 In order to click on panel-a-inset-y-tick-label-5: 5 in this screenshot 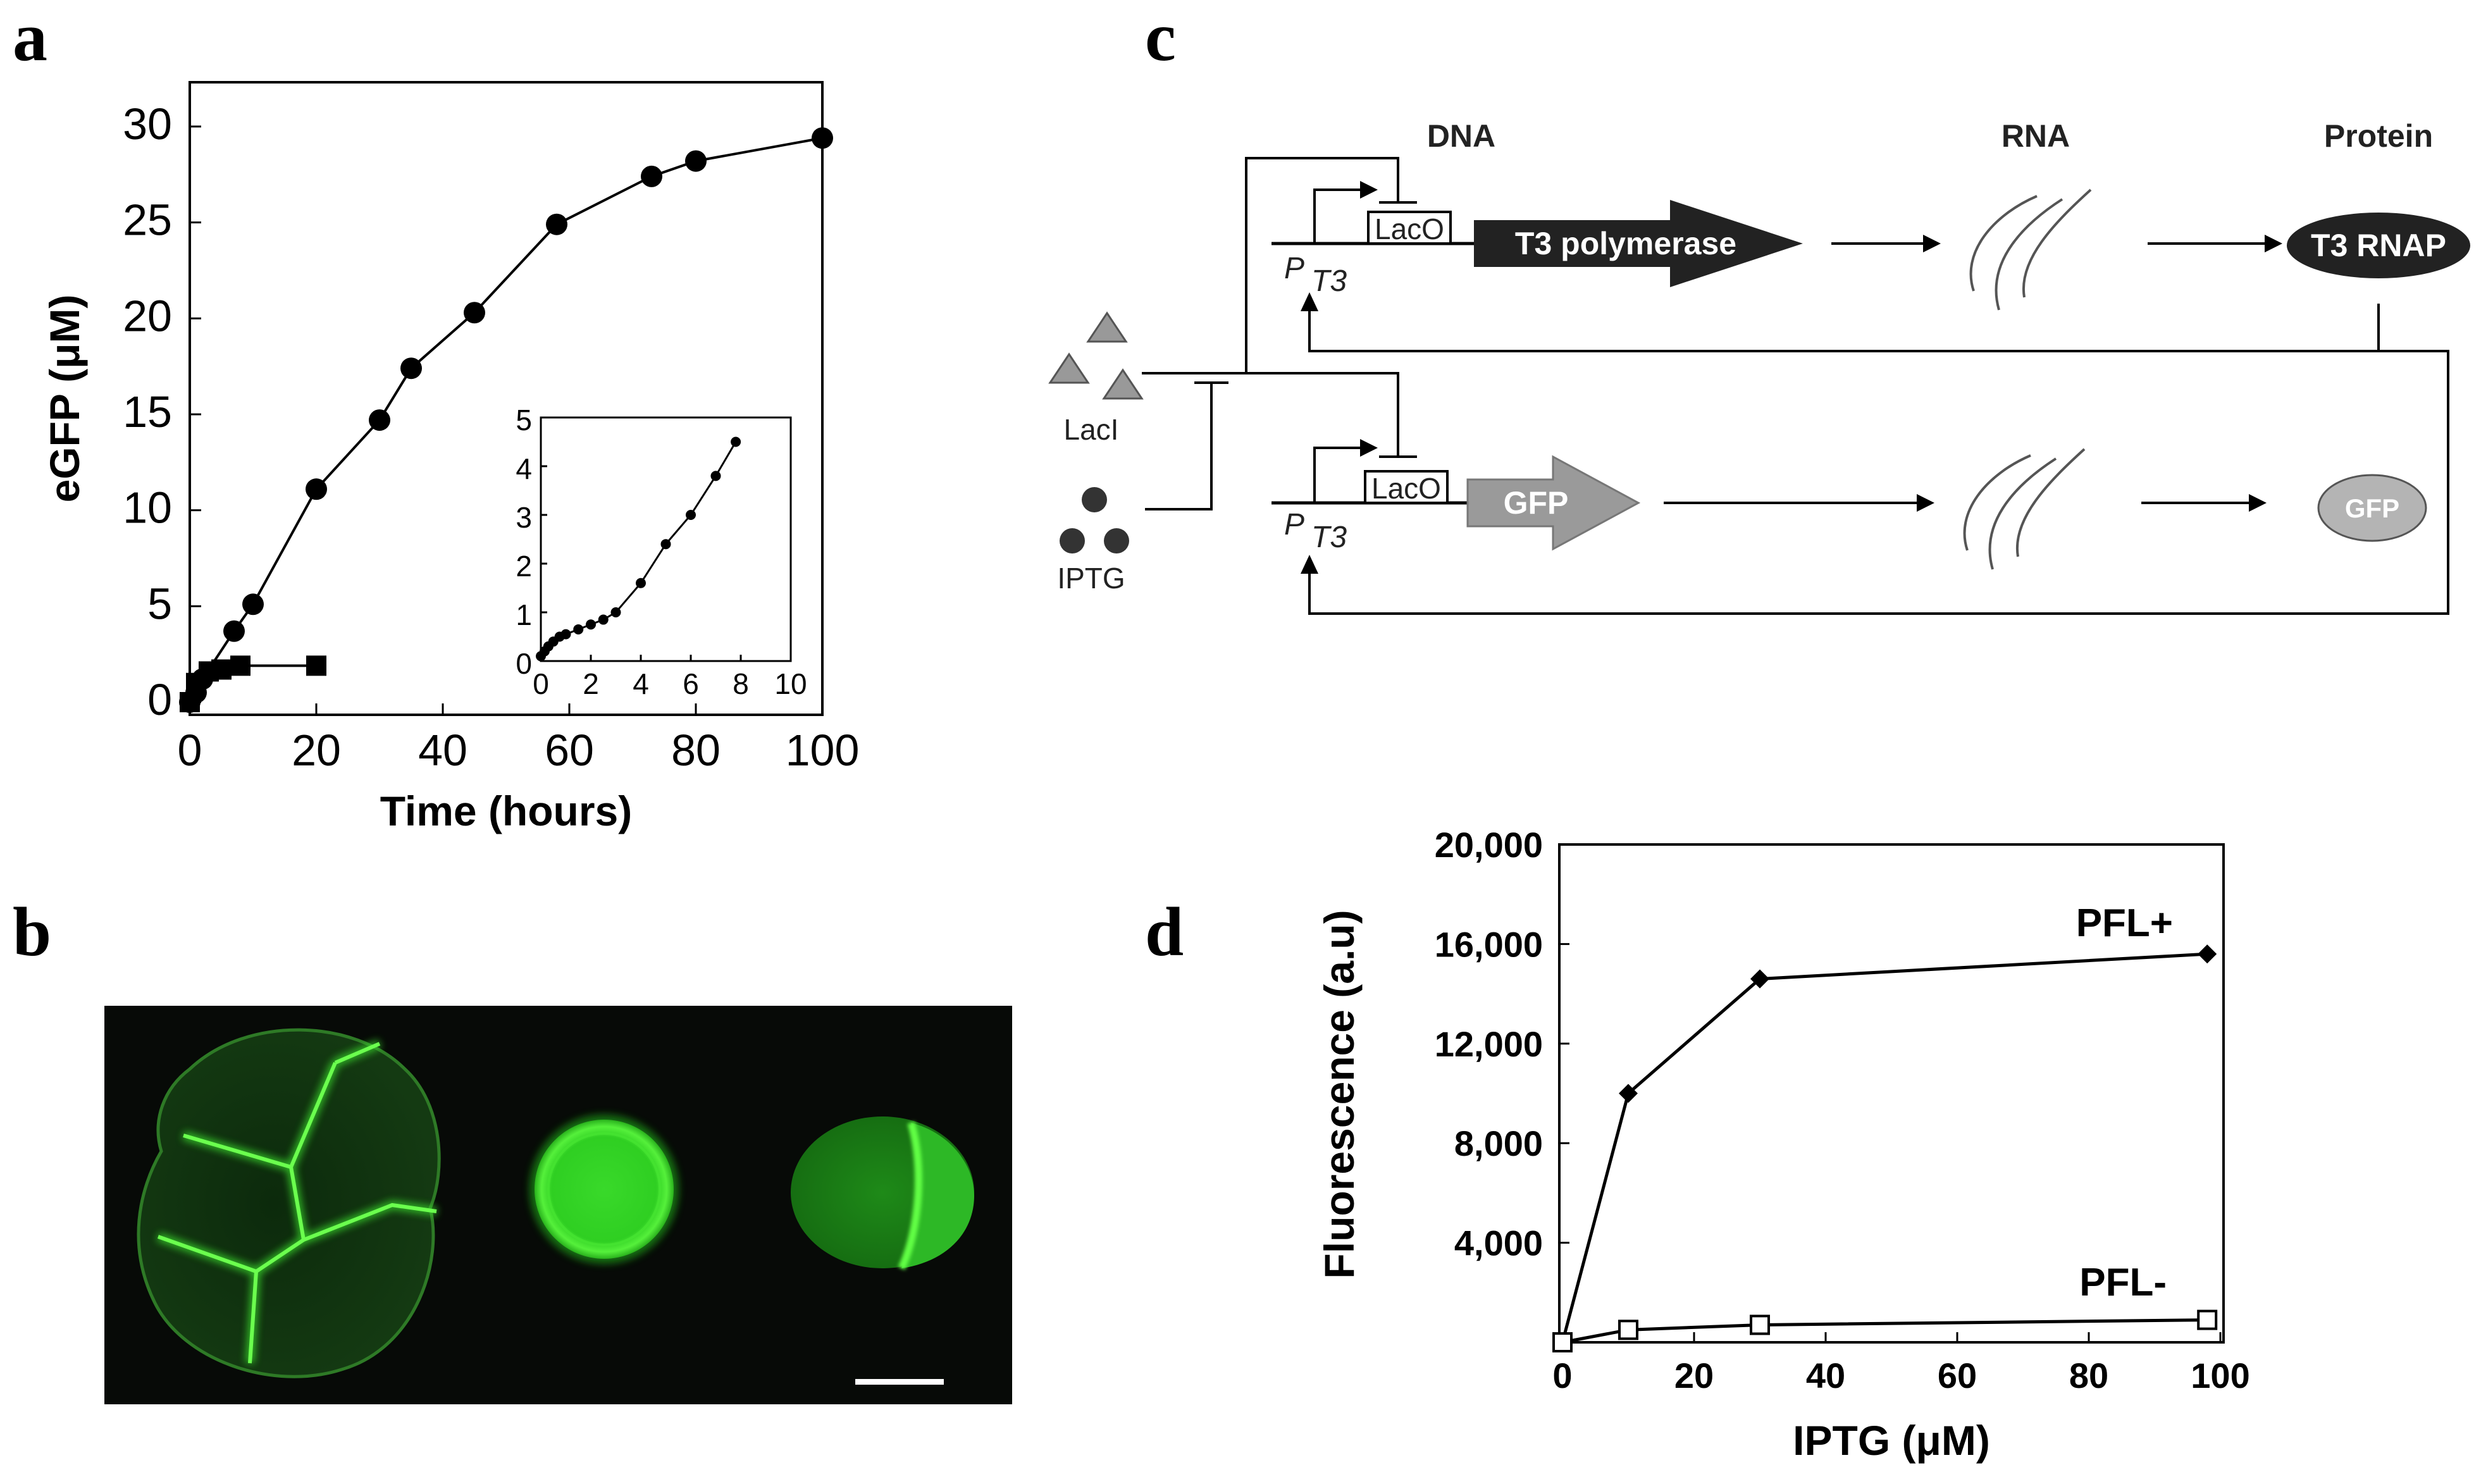, I will do `click(524, 420)`.